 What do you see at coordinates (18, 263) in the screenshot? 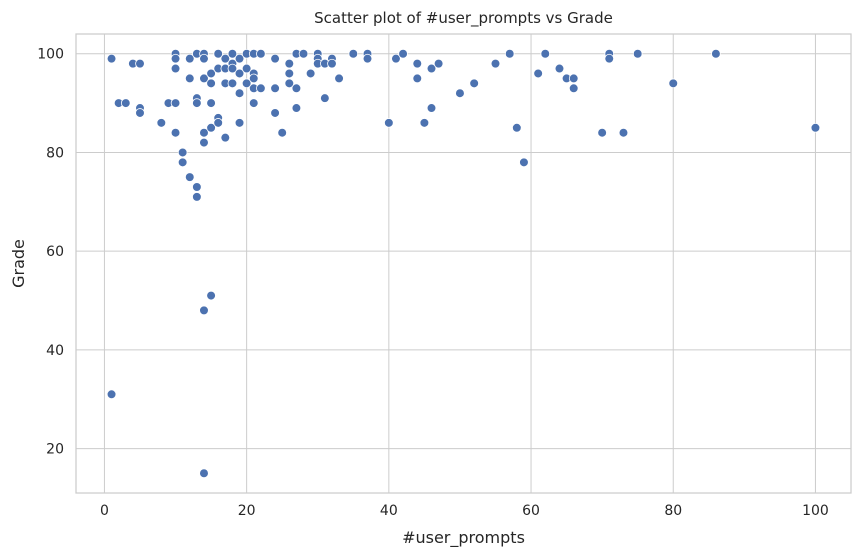
I see `y-axis-label: Grade` at bounding box center [18, 263].